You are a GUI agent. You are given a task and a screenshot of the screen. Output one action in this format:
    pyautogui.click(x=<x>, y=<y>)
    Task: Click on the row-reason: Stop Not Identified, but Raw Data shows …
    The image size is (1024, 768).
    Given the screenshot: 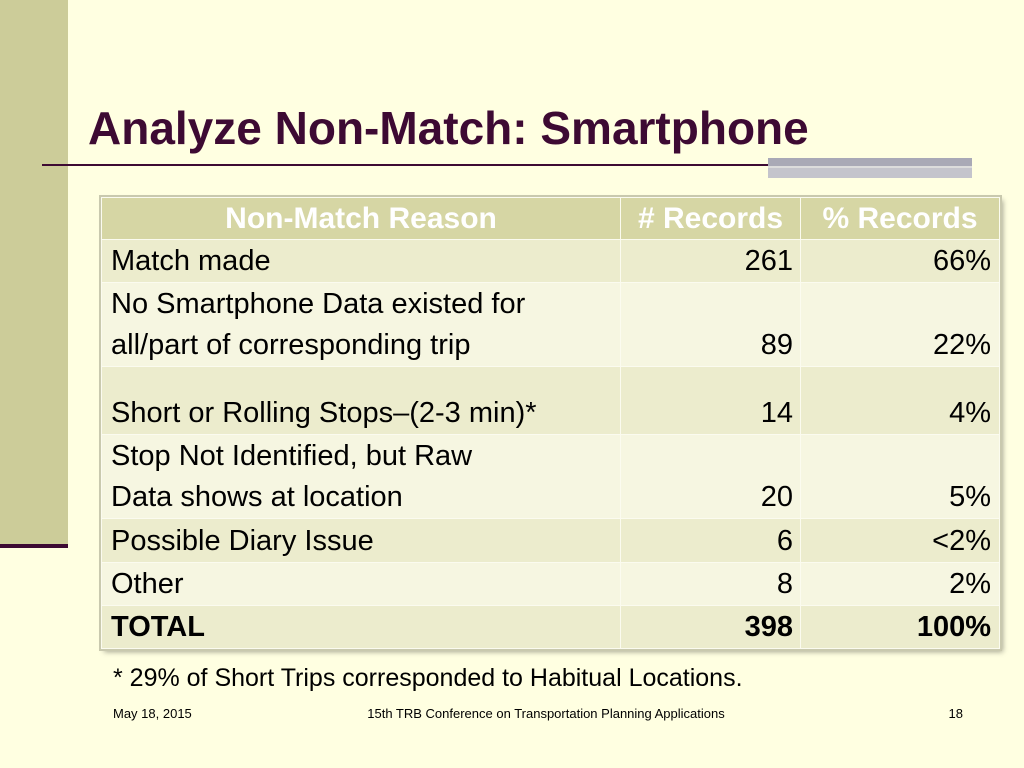 What is the action you would take?
    pyautogui.click(x=361, y=476)
    